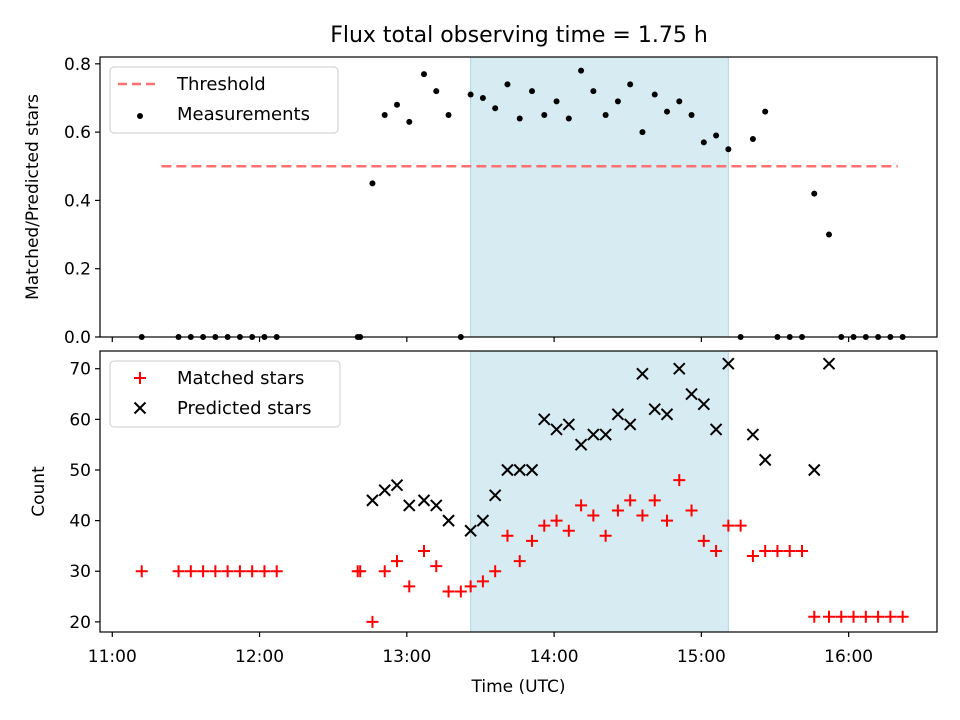  What do you see at coordinates (112, 657) in the screenshot?
I see `x-tick-label: 11:00` at bounding box center [112, 657].